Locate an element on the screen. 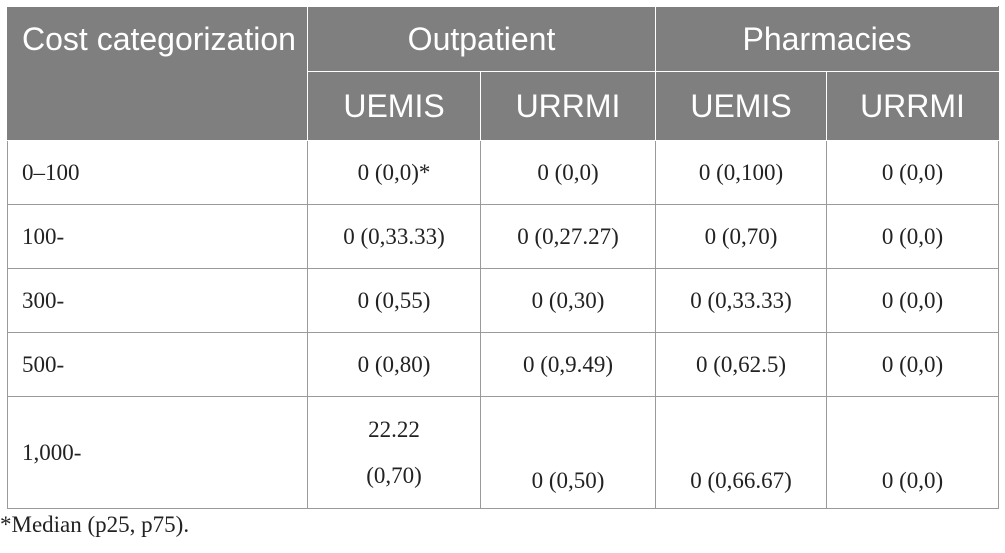 The width and height of the screenshot is (1005, 553). subheader-pharmacies-uemis: UEMIS is located at coordinates (741, 106).